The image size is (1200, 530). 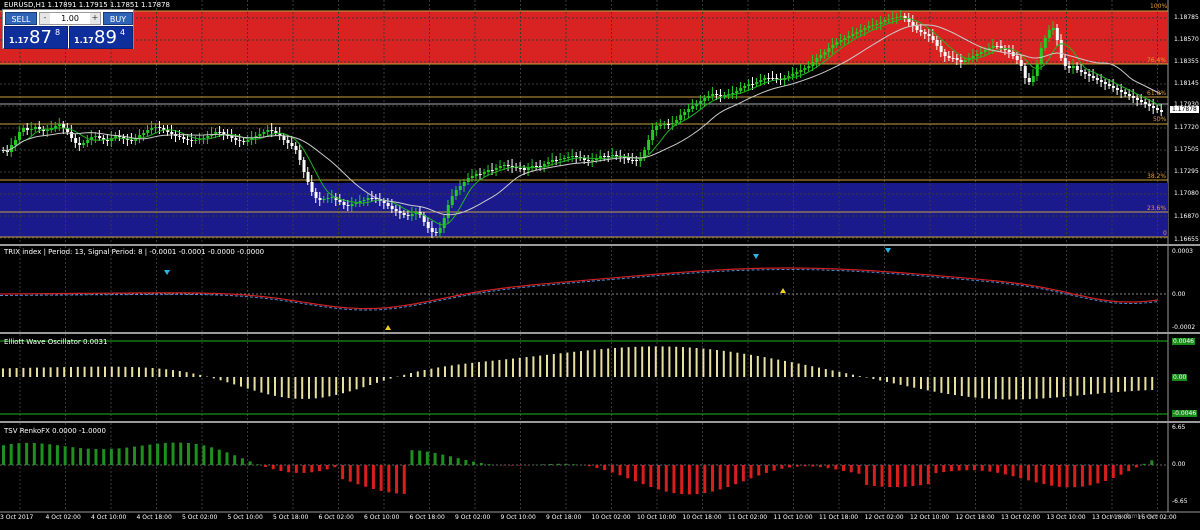 I want to click on tsv-axis-label: -6.65, so click(x=1180, y=501).